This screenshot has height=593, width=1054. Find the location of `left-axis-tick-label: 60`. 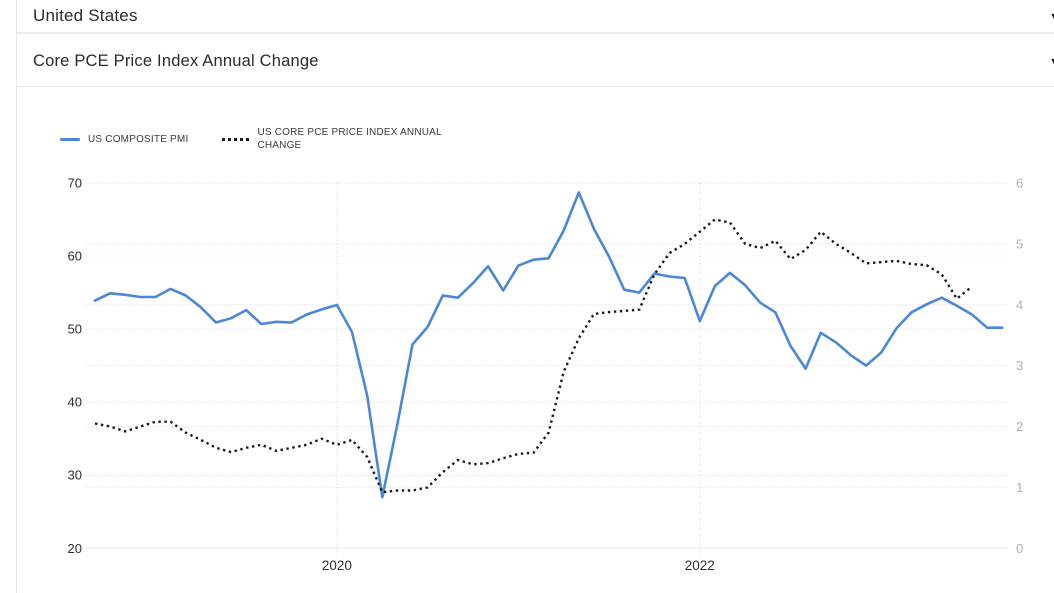

left-axis-tick-label: 60 is located at coordinates (75, 256).